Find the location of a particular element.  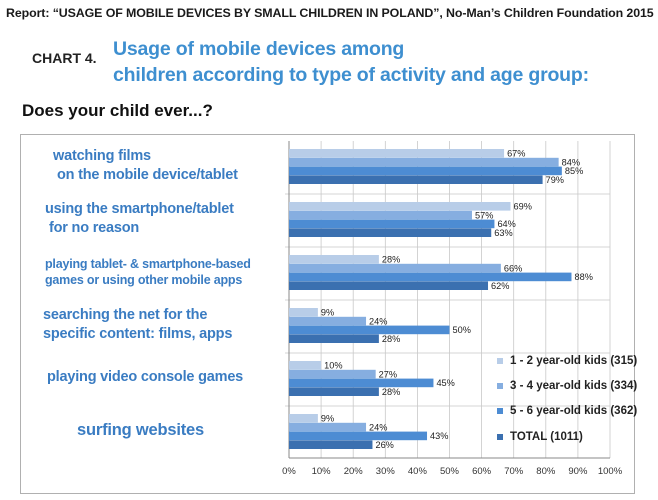

bar-value-label: 57% is located at coordinates (484, 215).